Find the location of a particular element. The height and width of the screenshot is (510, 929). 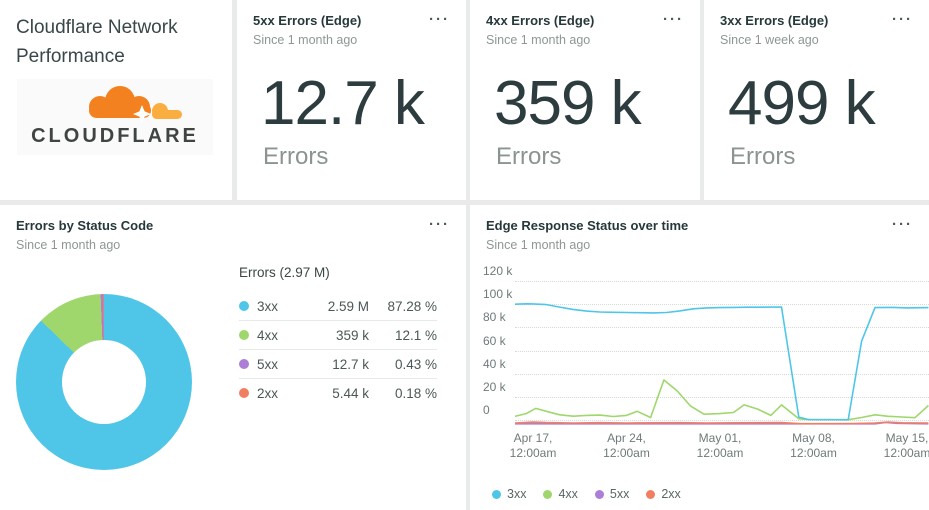

legend-row-2xx: 2xx 5.44 k 0.18 % is located at coordinates (338, 392).